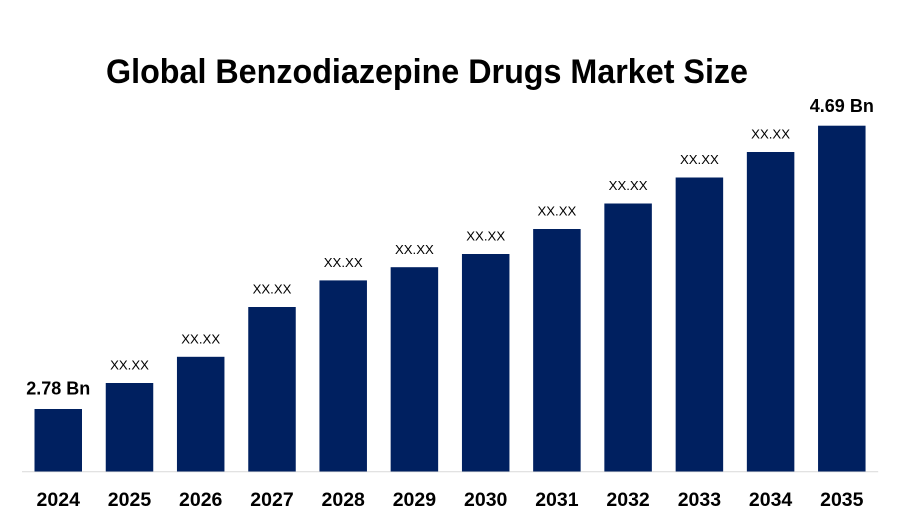 The image size is (900, 530). What do you see at coordinates (842, 106) in the screenshot?
I see `svg-text: 4.69 Bn` at bounding box center [842, 106].